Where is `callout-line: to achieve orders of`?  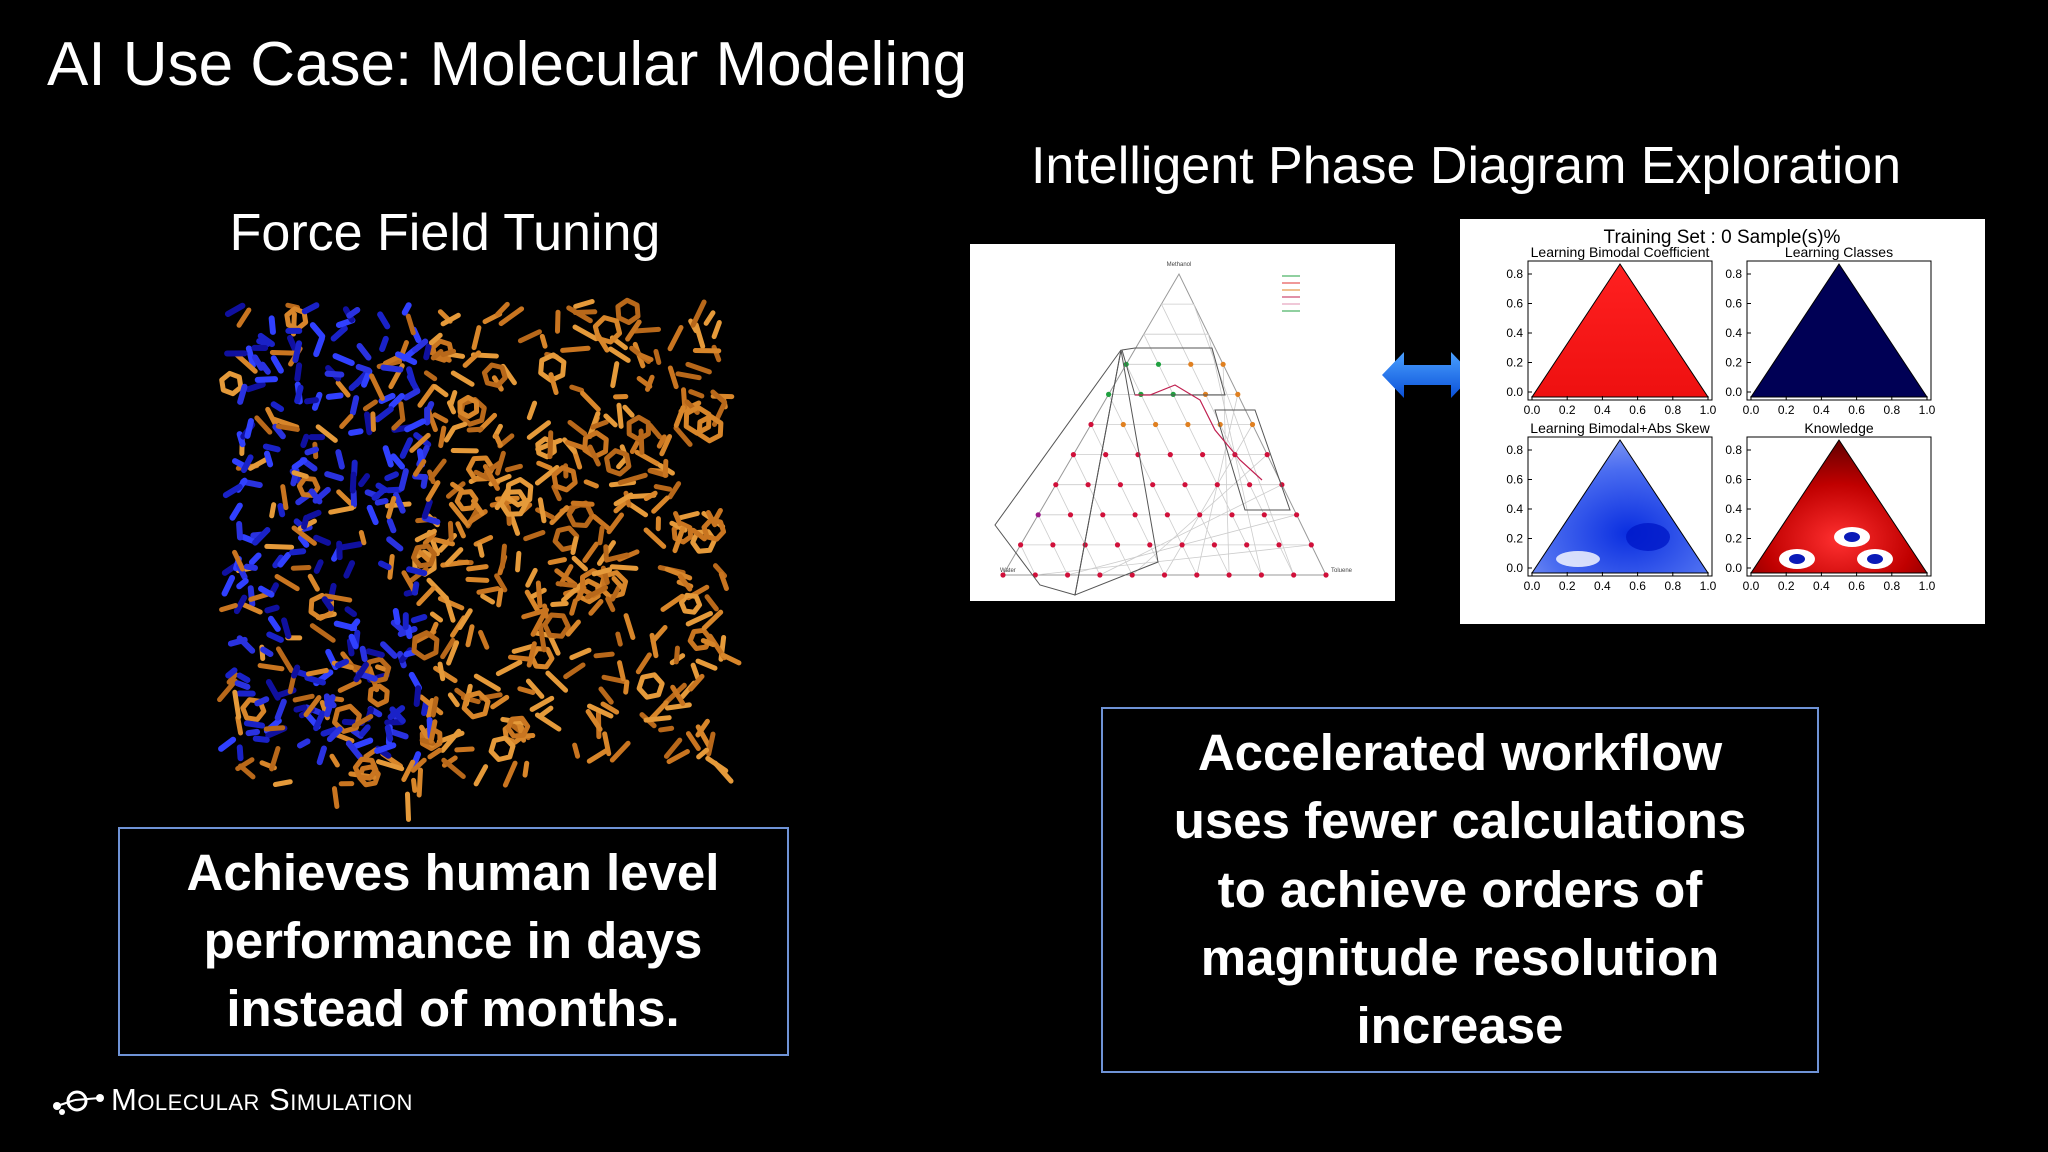
callout-line: to achieve orders of is located at coordinates (1461, 889).